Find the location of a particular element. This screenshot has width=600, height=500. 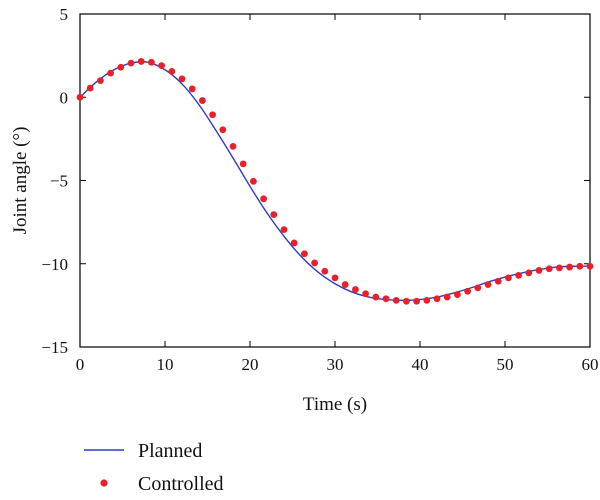

y-tick-label: −15 is located at coordinates (54, 347).